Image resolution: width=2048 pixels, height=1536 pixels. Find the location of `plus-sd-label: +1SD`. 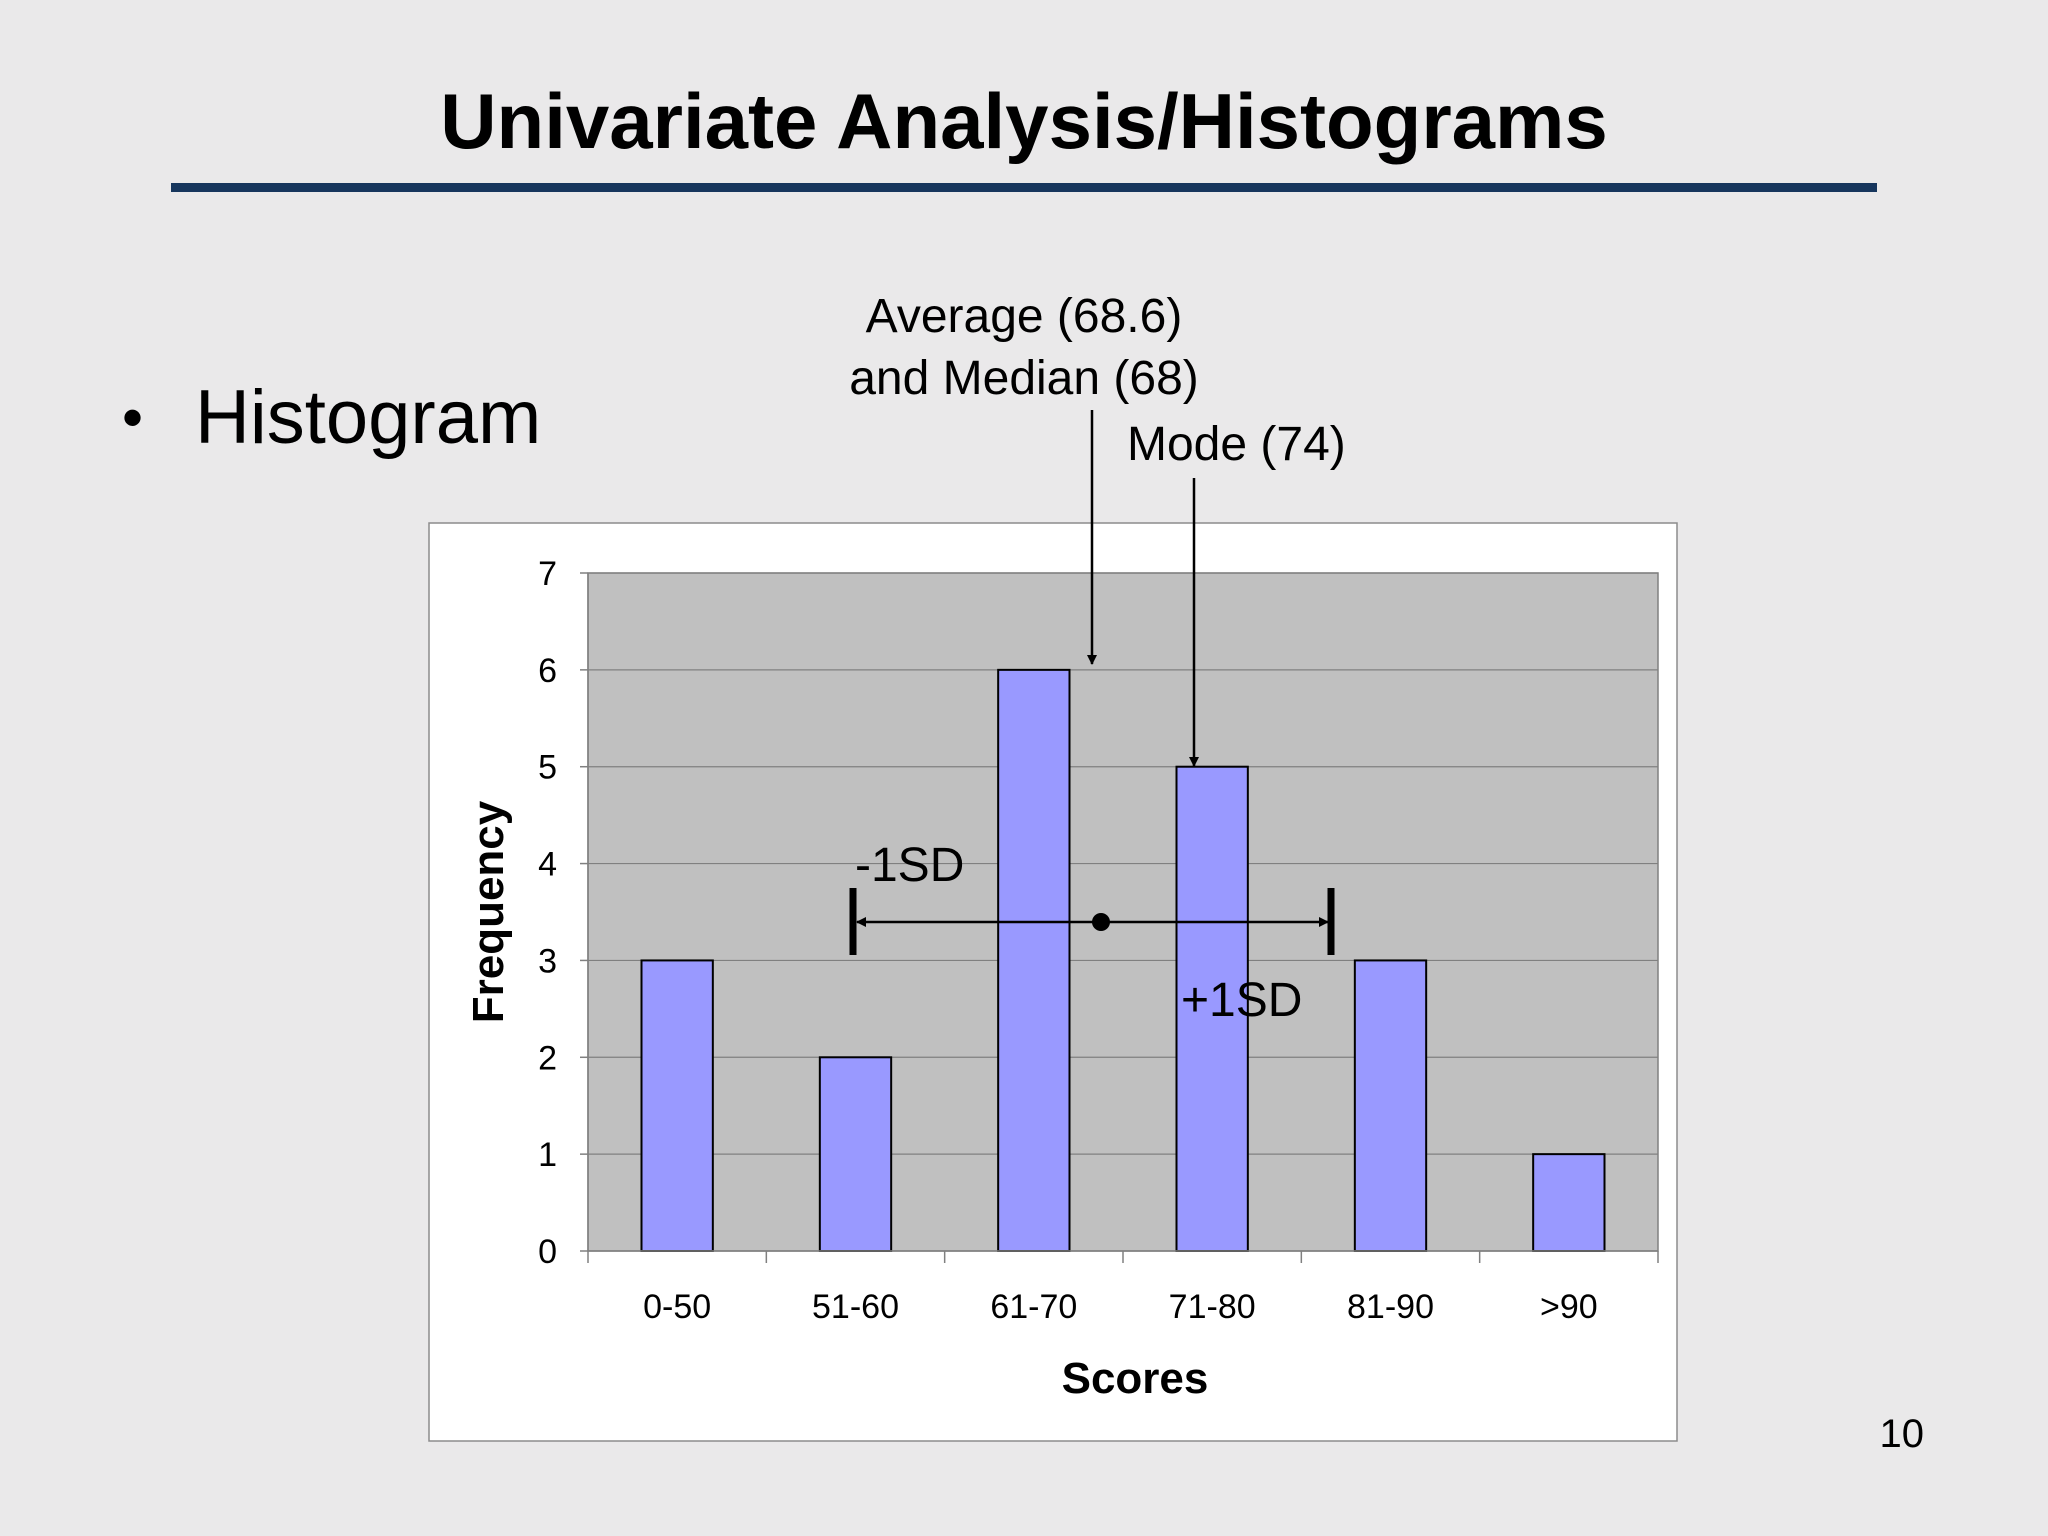

plus-sd-label: +1SD is located at coordinates (1241, 1000).